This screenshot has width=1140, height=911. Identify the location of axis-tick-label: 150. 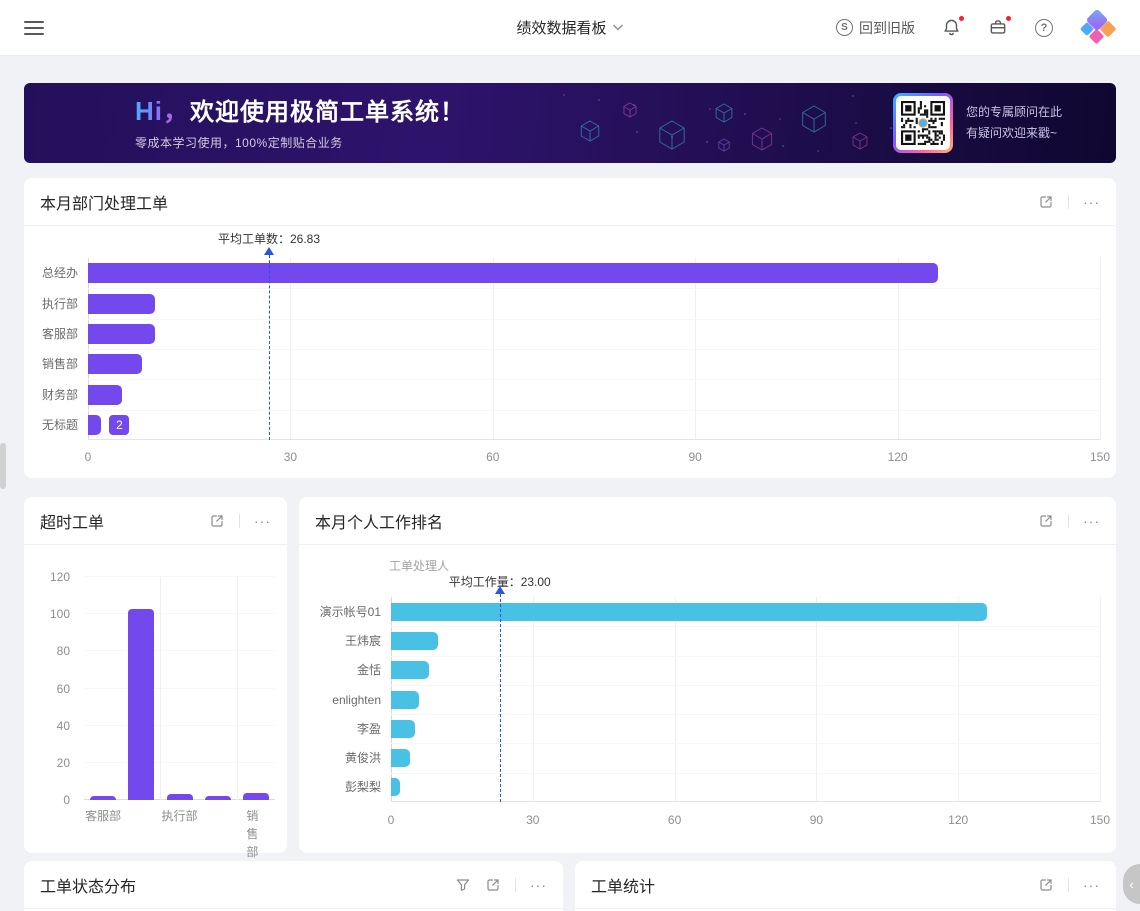
(1100, 820).